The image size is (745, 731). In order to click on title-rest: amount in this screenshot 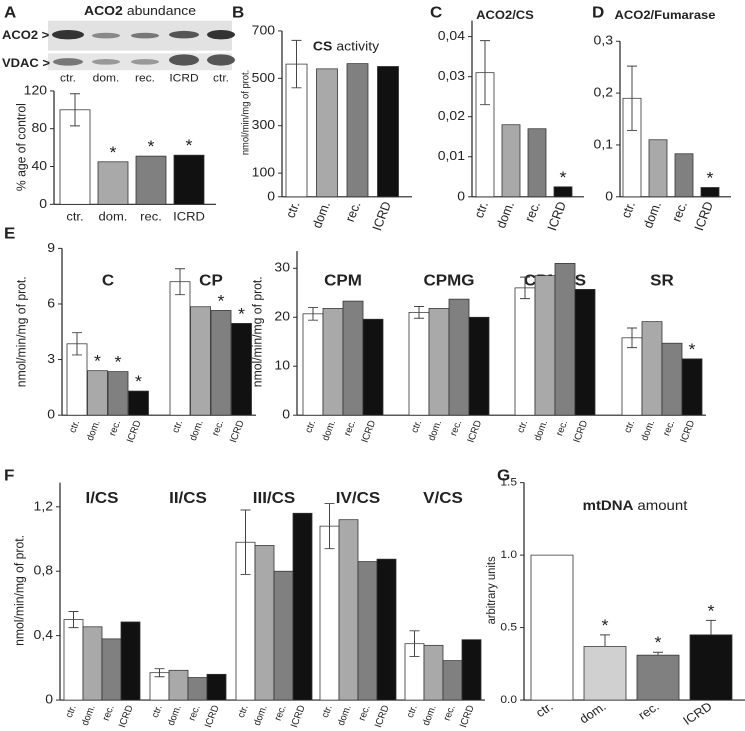, I will do `click(662, 505)`.